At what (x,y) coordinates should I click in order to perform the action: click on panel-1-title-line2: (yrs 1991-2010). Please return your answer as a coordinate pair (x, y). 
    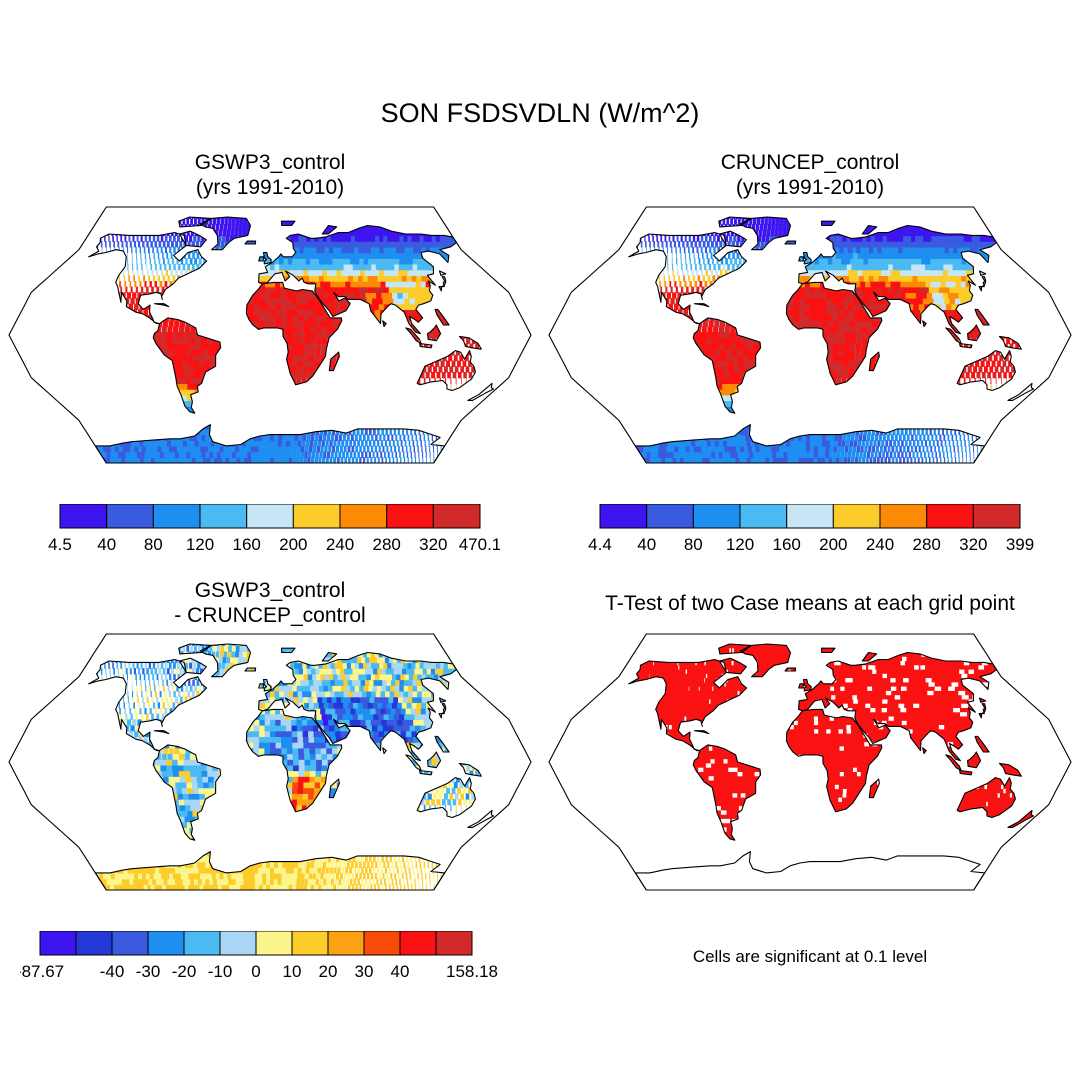
    Looking at the image, I should click on (270, 187).